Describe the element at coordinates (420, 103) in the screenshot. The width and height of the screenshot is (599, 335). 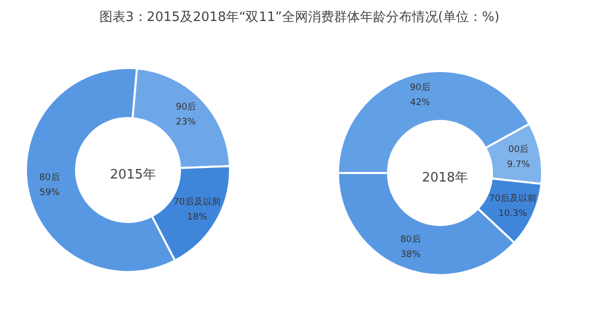
I see `data-label: 42%` at that location.